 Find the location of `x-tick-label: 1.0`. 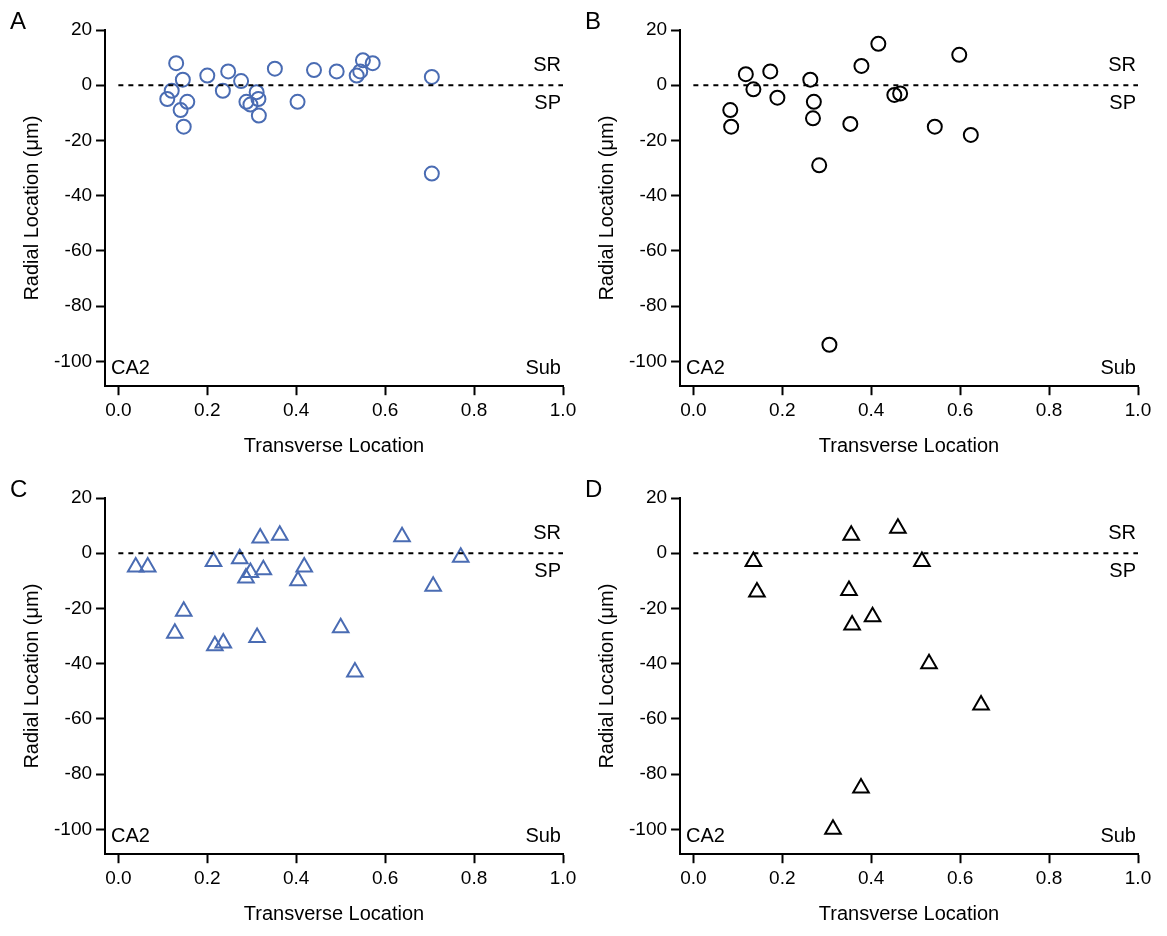

x-tick-label: 1.0 is located at coordinates (1138, 409).